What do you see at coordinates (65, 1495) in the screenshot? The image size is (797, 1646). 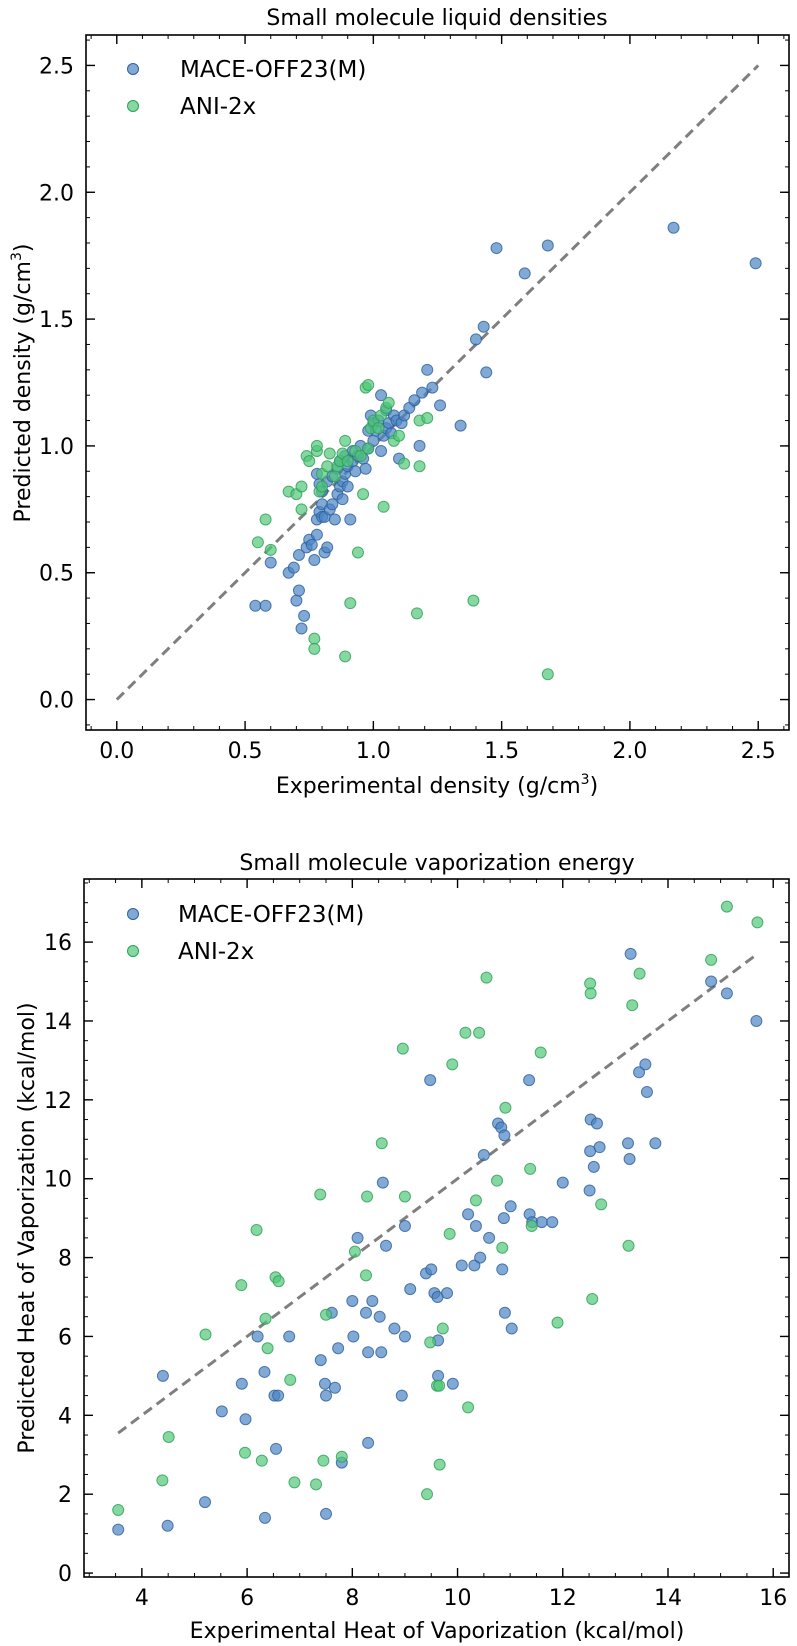 I see `y-tick-label: 2` at bounding box center [65, 1495].